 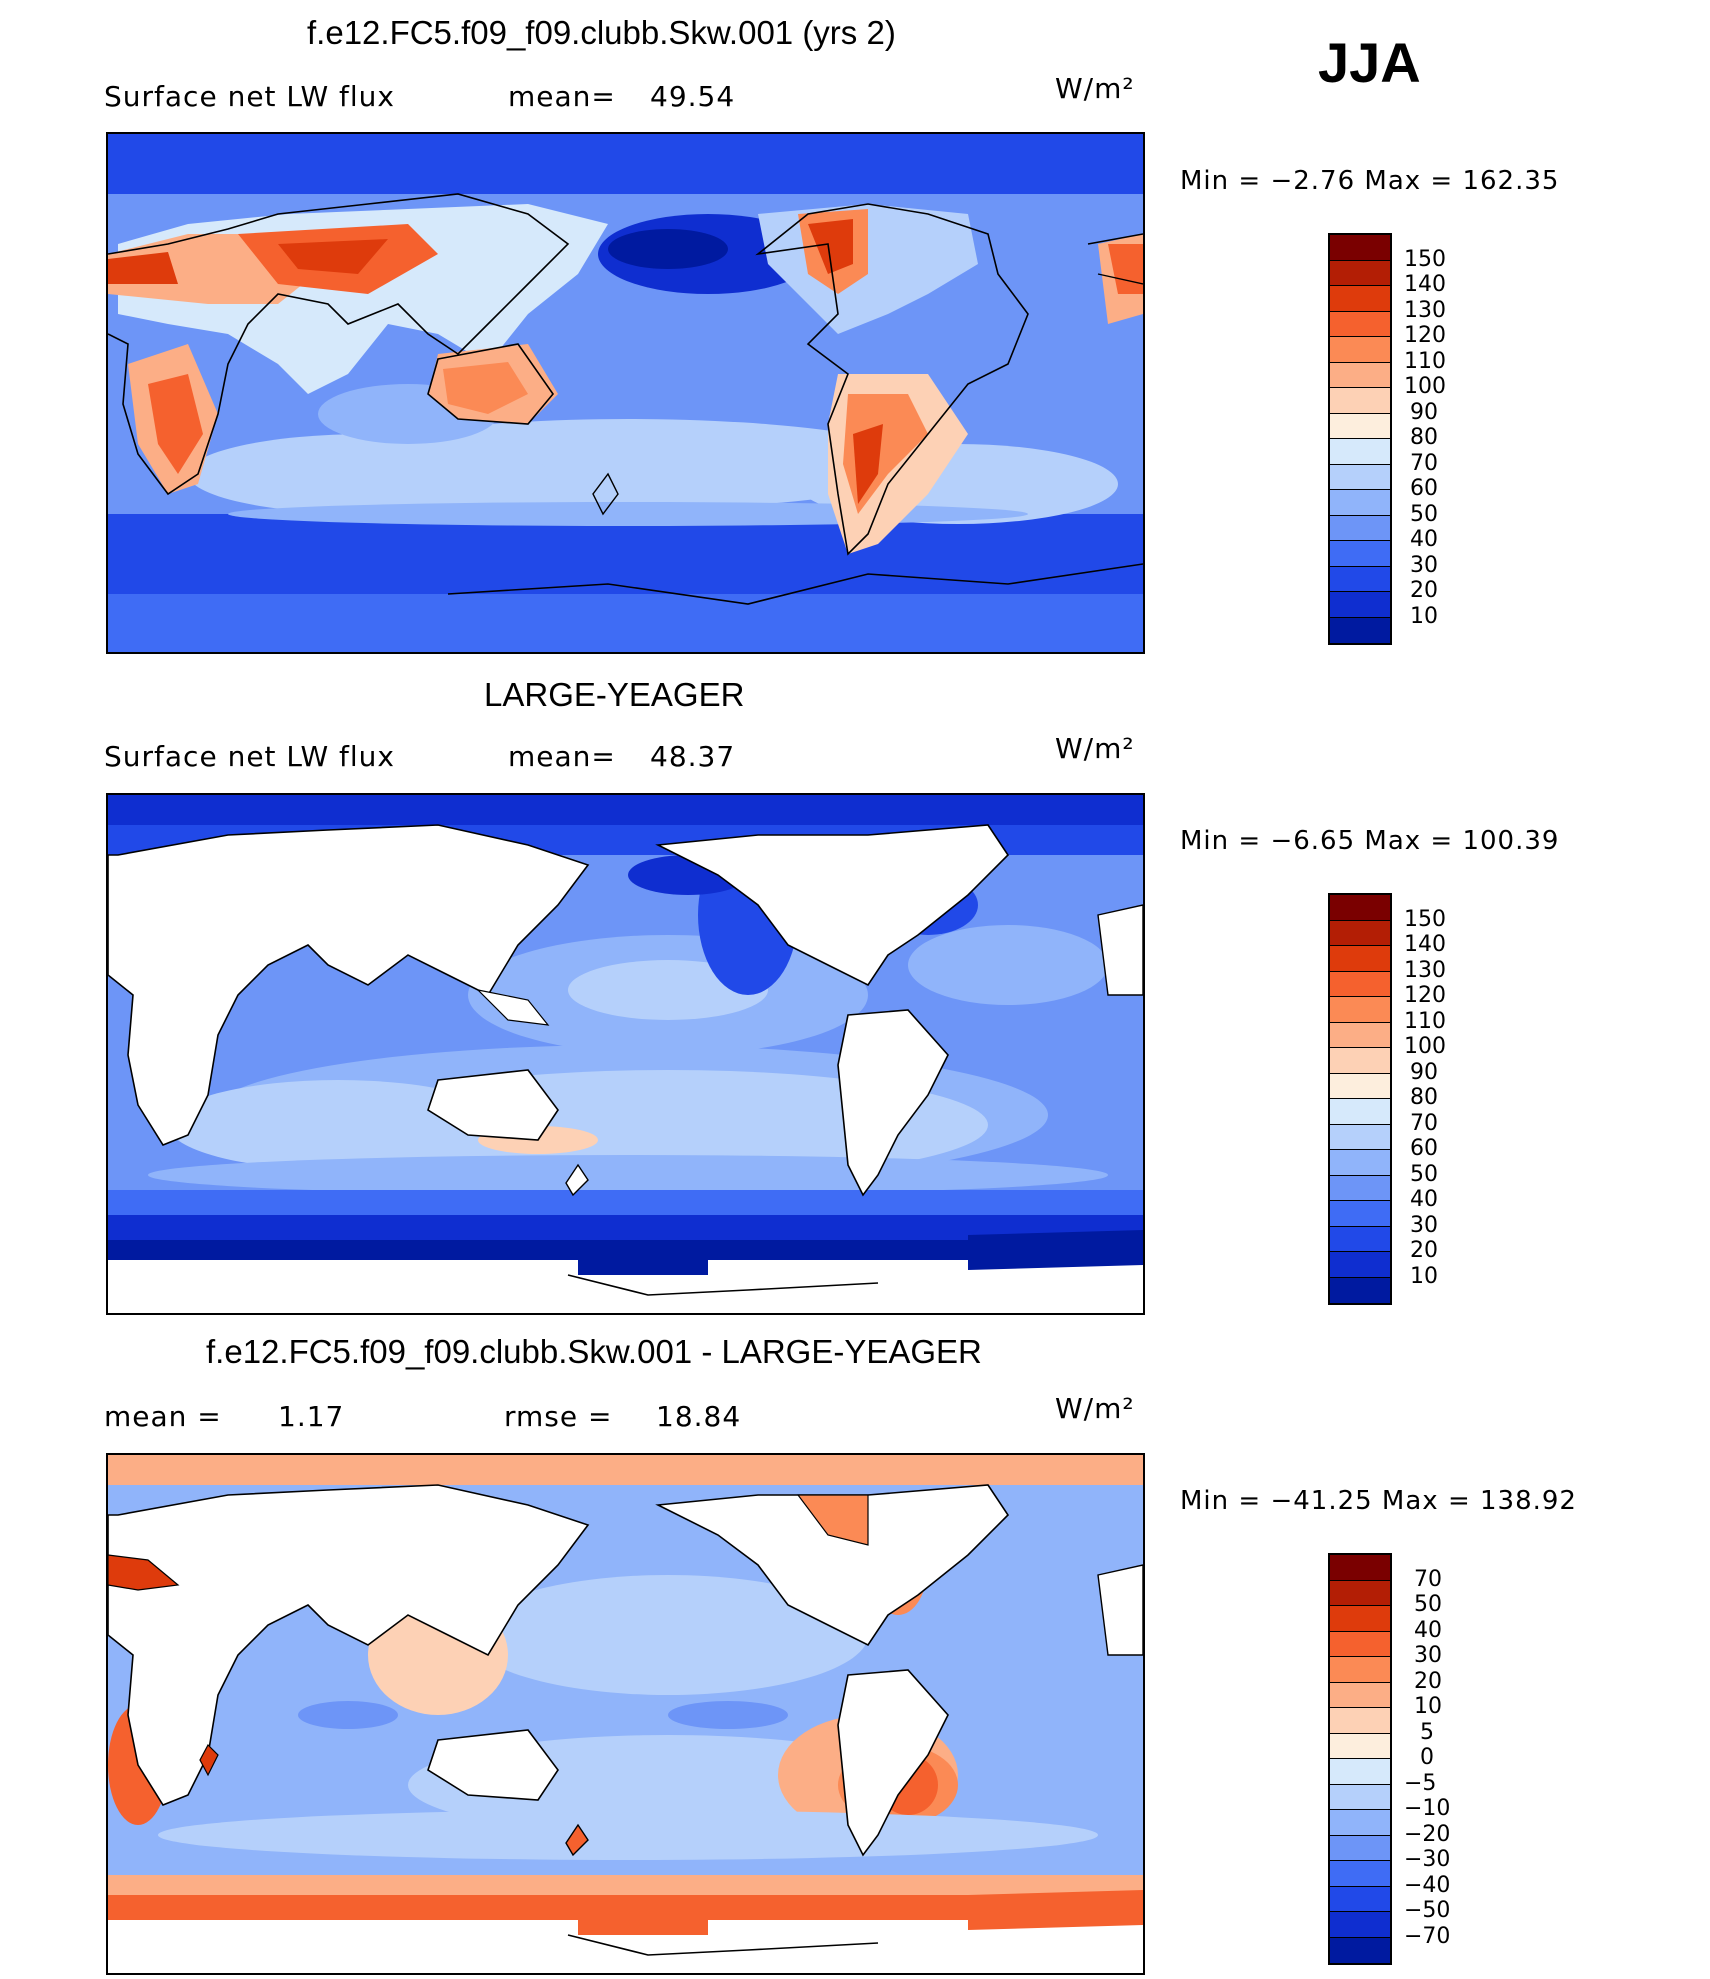 I want to click on panel2-cbar-label: 40, so click(x=1424, y=1199).